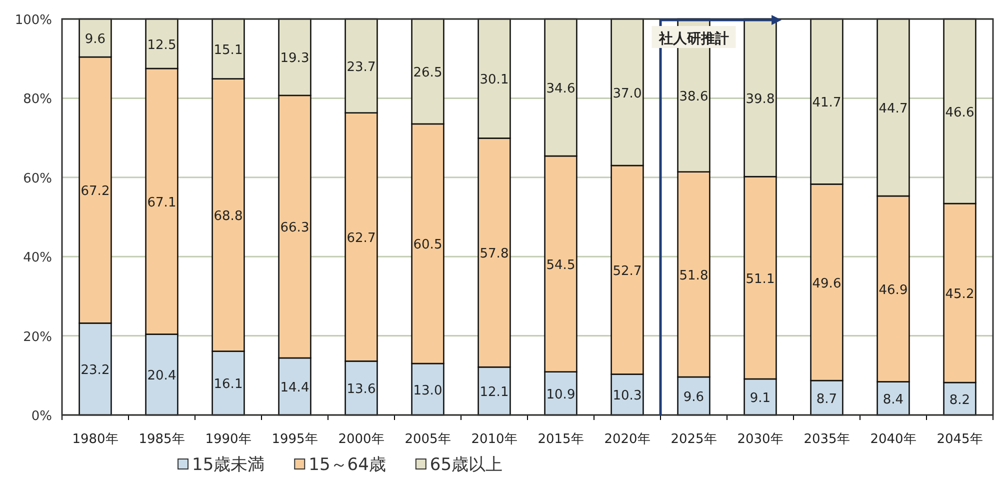  What do you see at coordinates (893, 109) in the screenshot?
I see `data-label: 44.7` at bounding box center [893, 109].